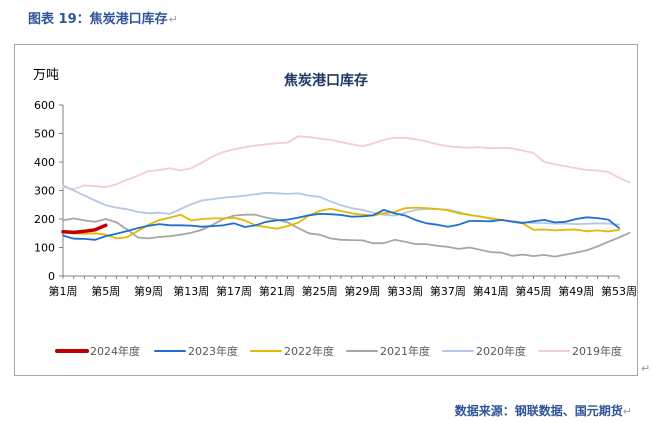 Image resolution: width=652 pixels, height=422 pixels. Describe the element at coordinates (320, 291) in the screenshot. I see `x-tick-label: 第25周` at that location.